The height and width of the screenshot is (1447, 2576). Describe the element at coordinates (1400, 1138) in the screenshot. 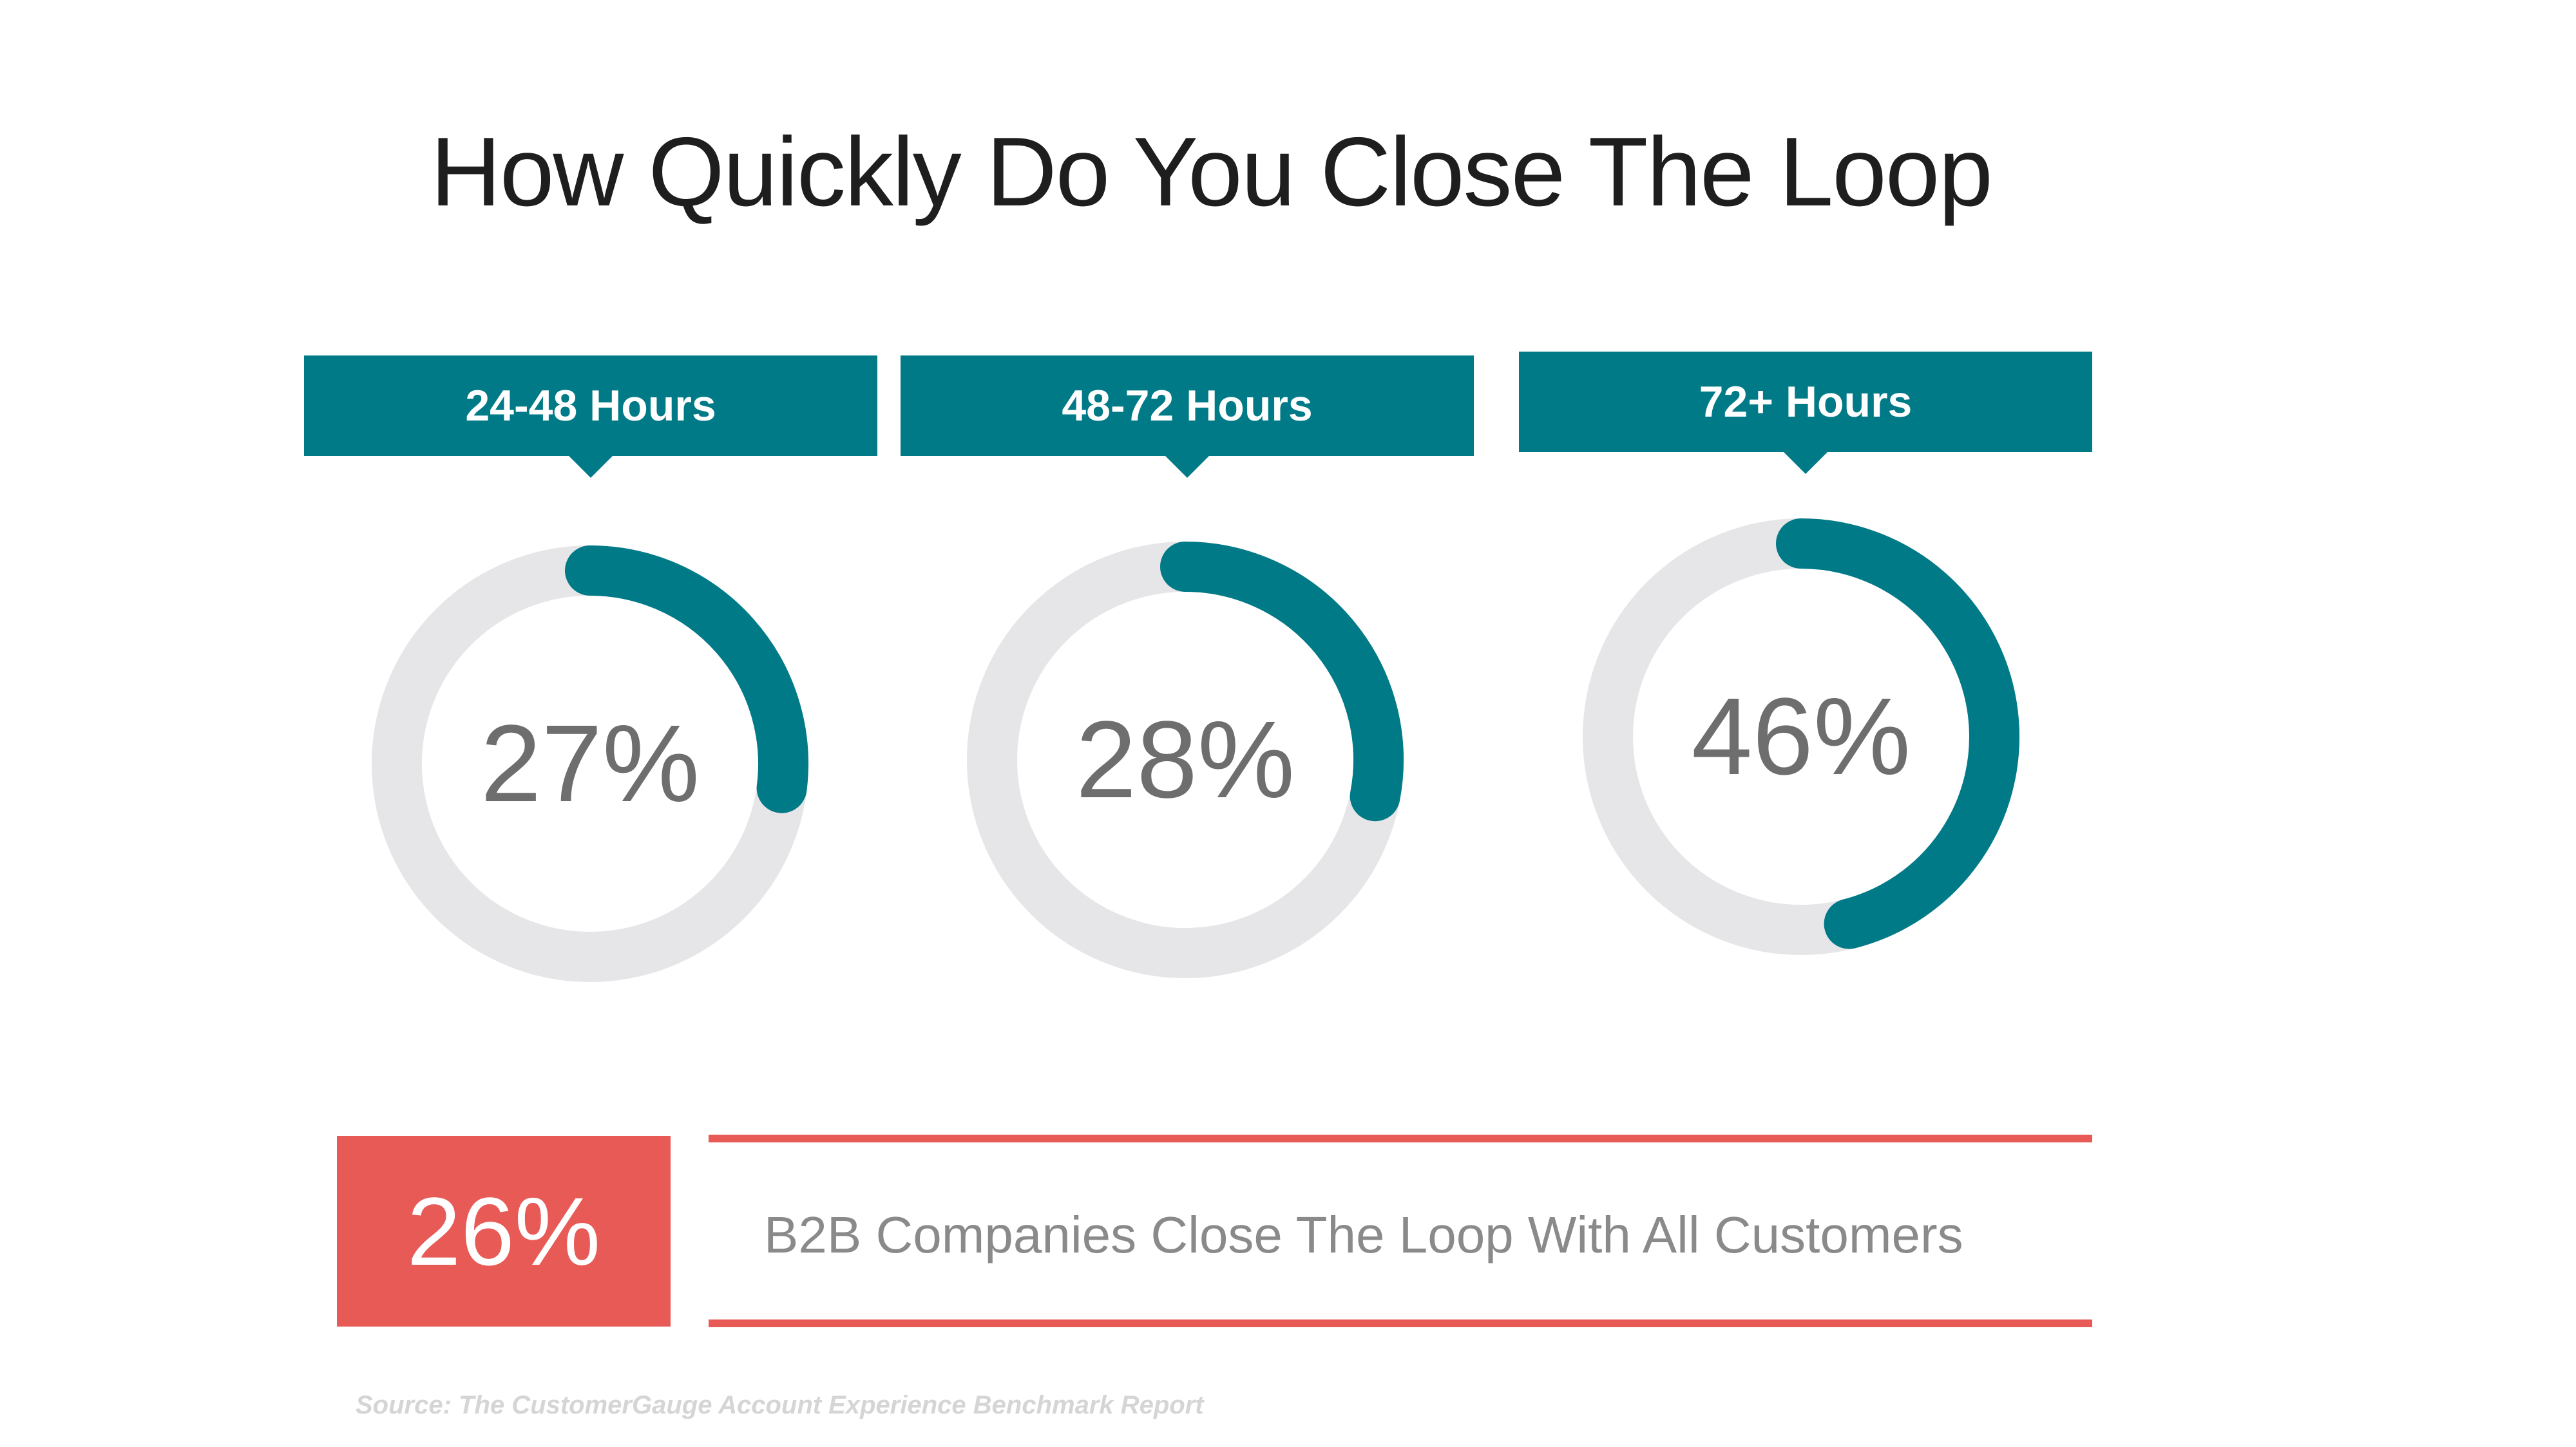

I see `stat-top-rule` at that location.